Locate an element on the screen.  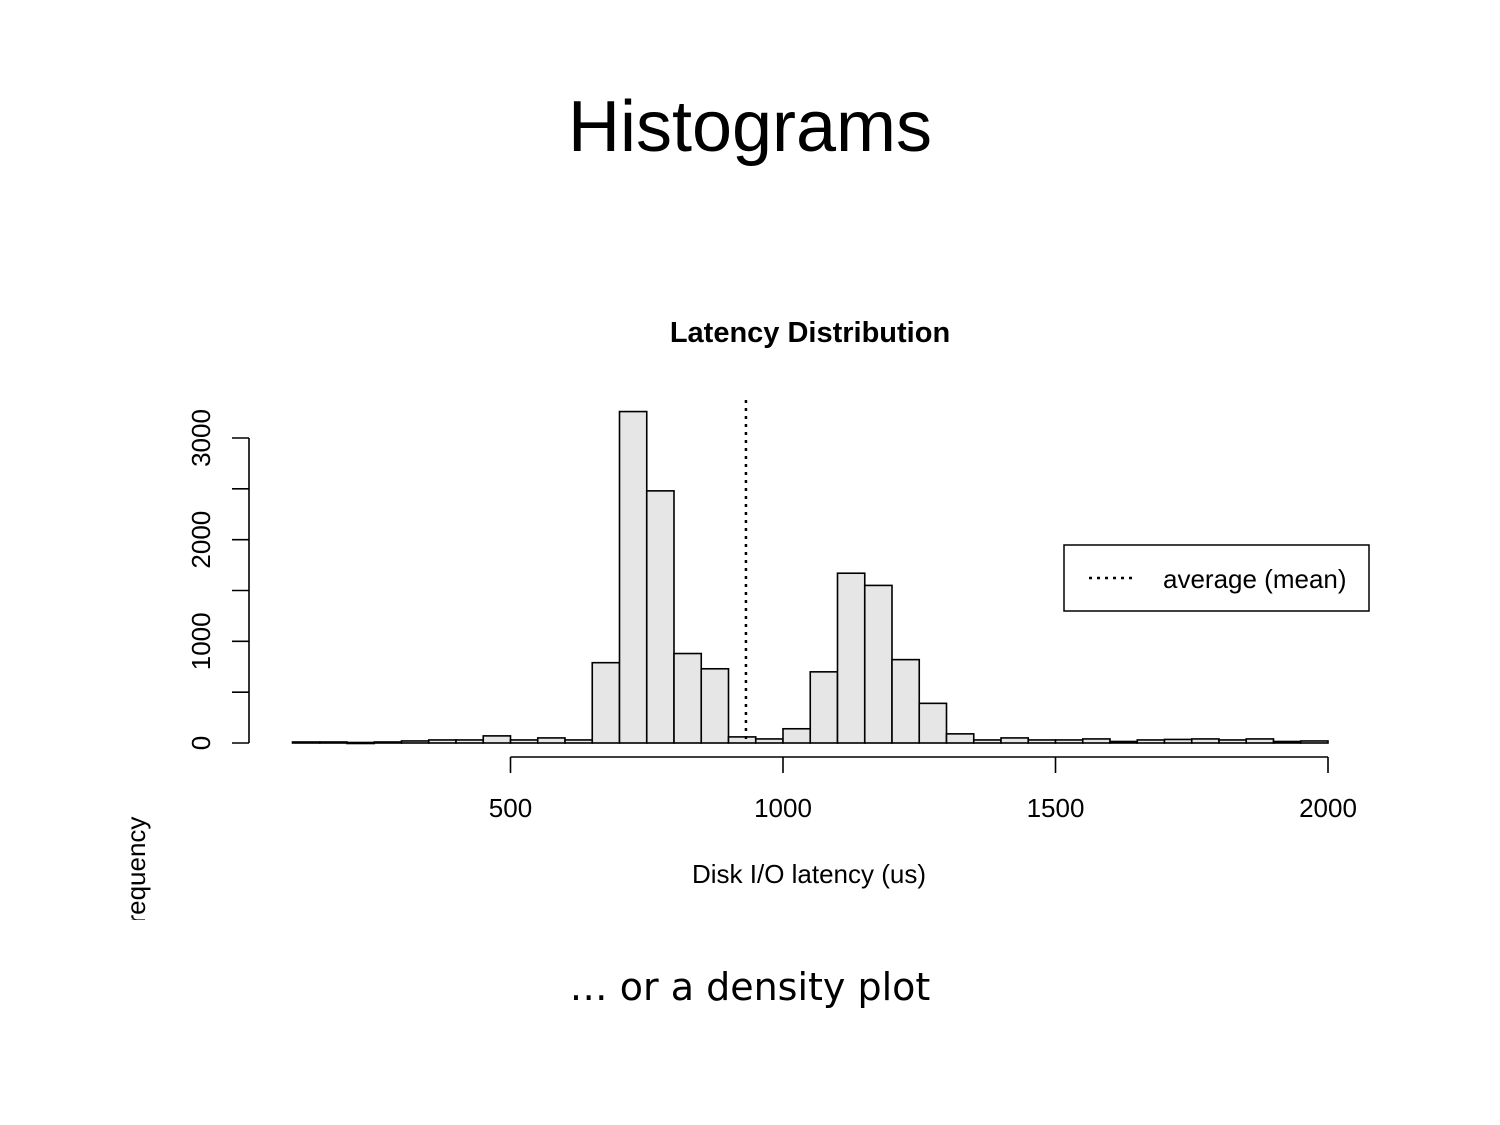
y-axis-label: Frequency is located at coordinates (136, 868).